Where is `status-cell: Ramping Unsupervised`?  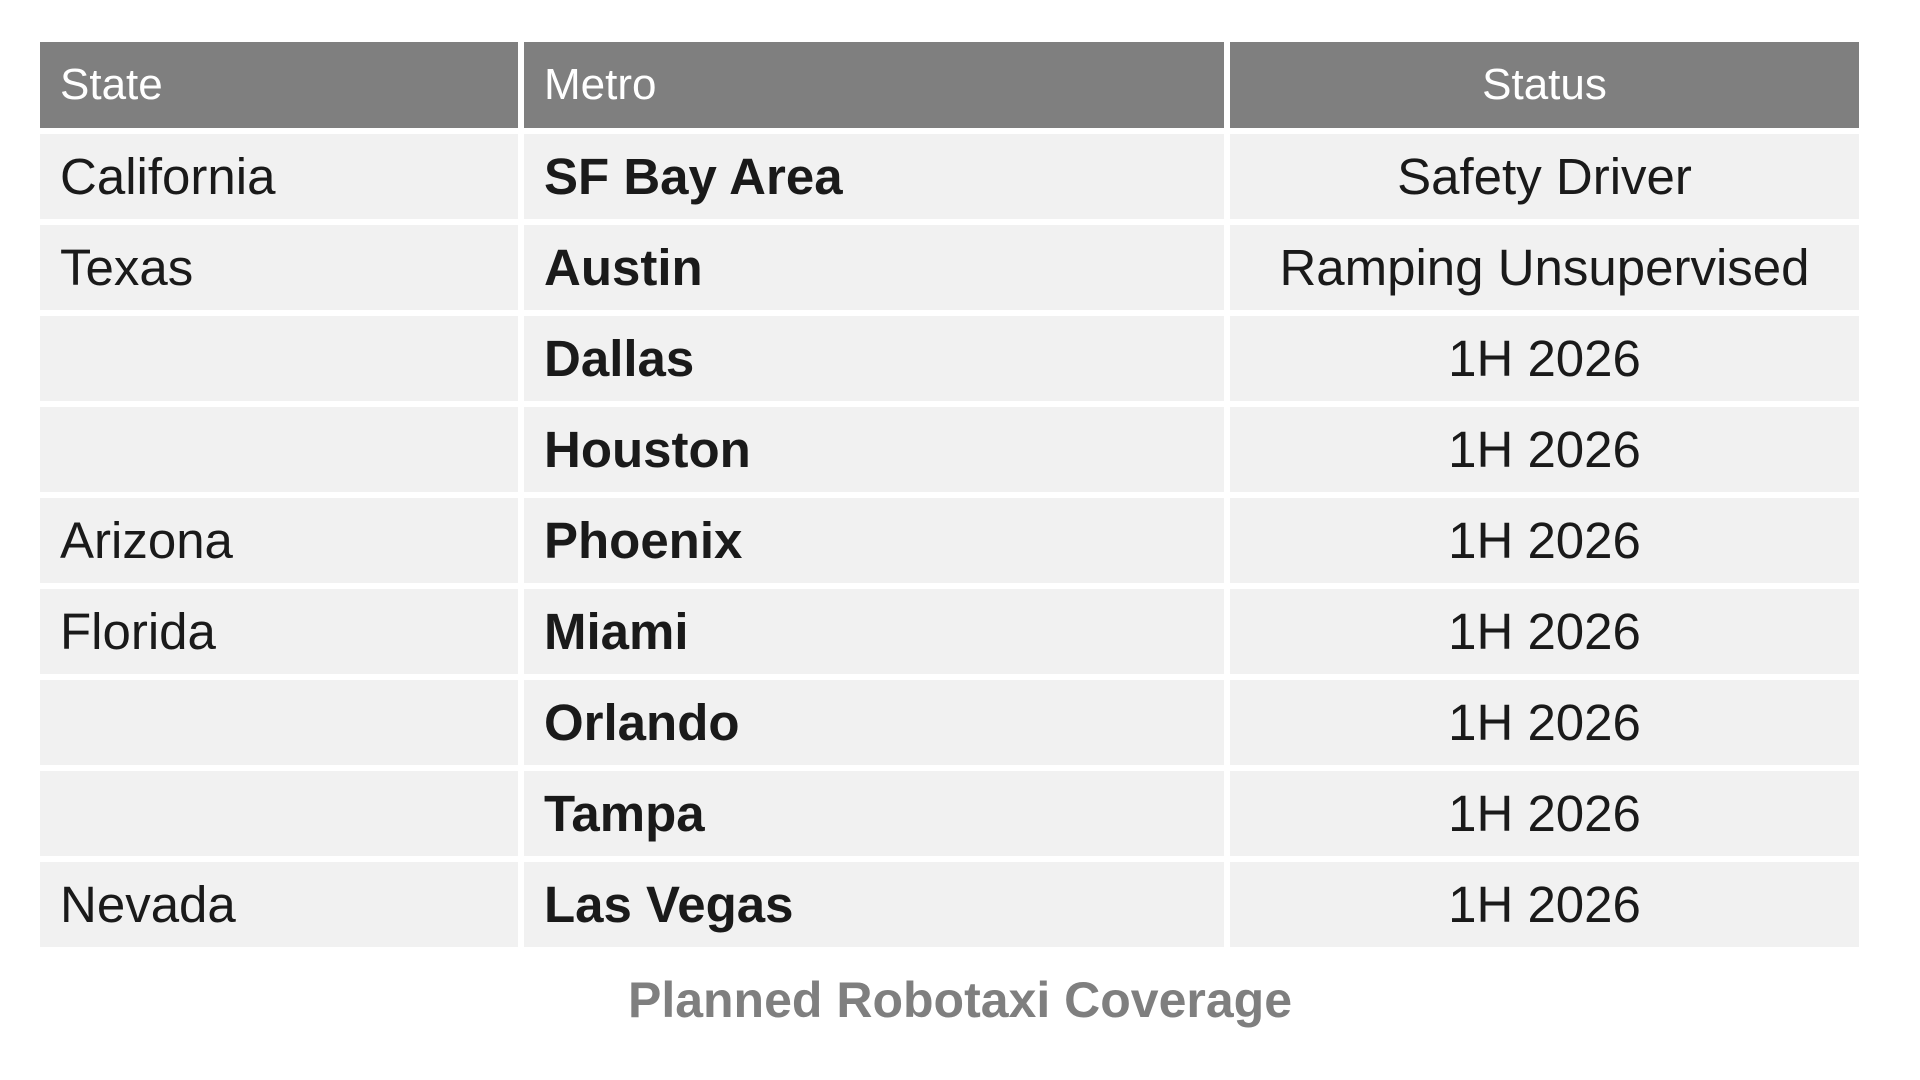
status-cell: Ramping Unsupervised is located at coordinates (1544, 270).